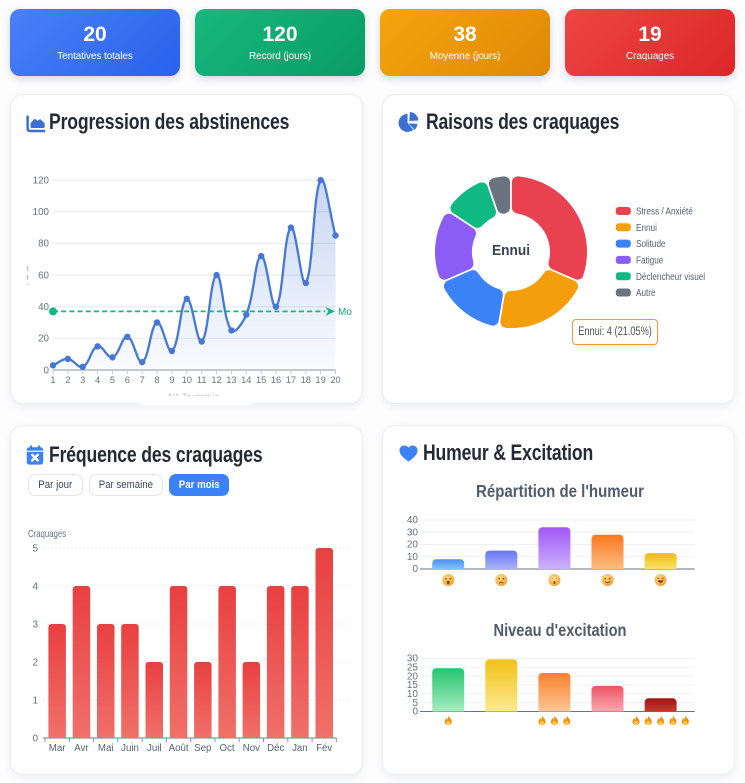 The width and height of the screenshot is (745, 783). Describe the element at coordinates (179, 748) in the screenshot. I see `svg-text: Août` at that location.